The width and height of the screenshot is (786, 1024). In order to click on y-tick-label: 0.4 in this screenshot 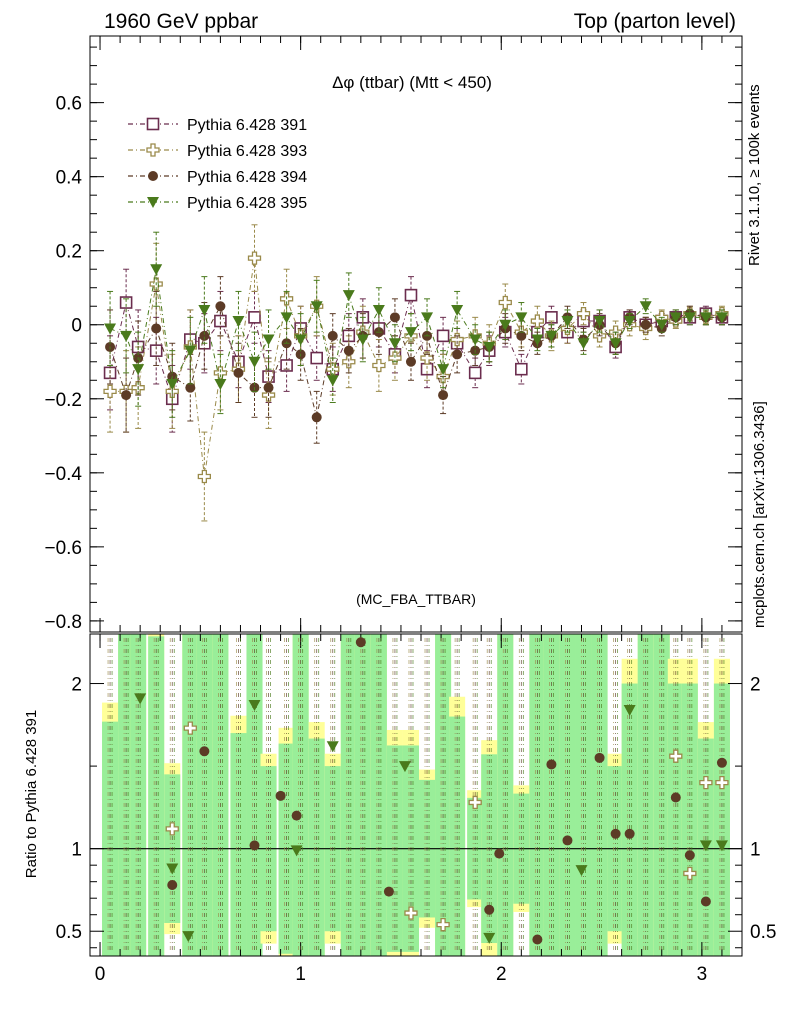, I will do `click(69, 178)`.